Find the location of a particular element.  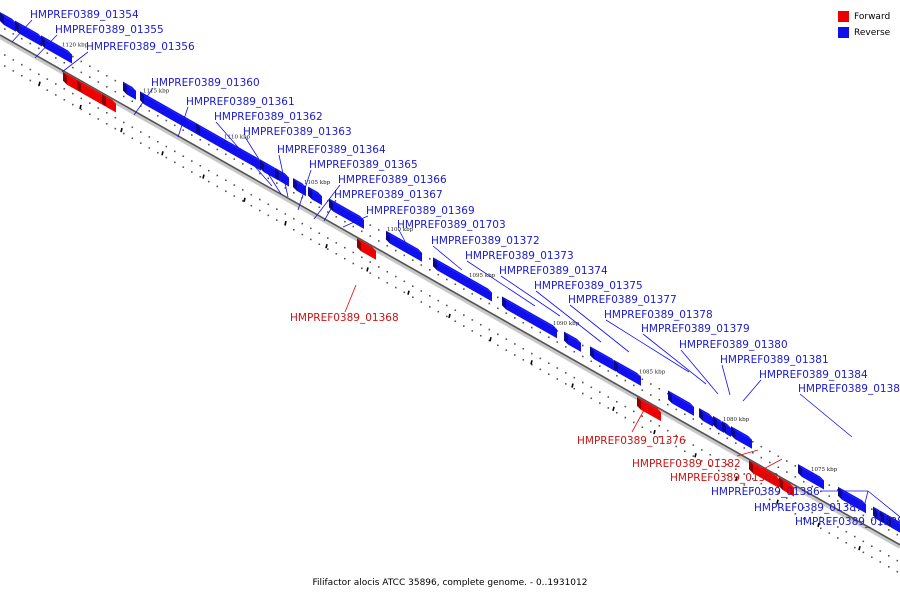

legend-reverse: Reverse is located at coordinates (864, 32).